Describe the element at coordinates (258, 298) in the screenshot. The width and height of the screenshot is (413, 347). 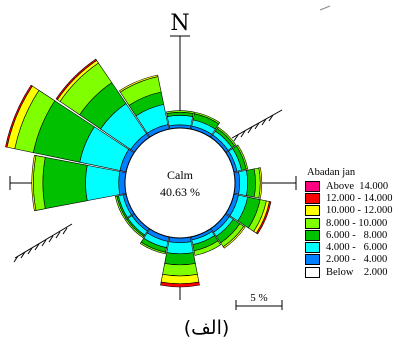
I see `scale-bar-label: 5 %` at that location.